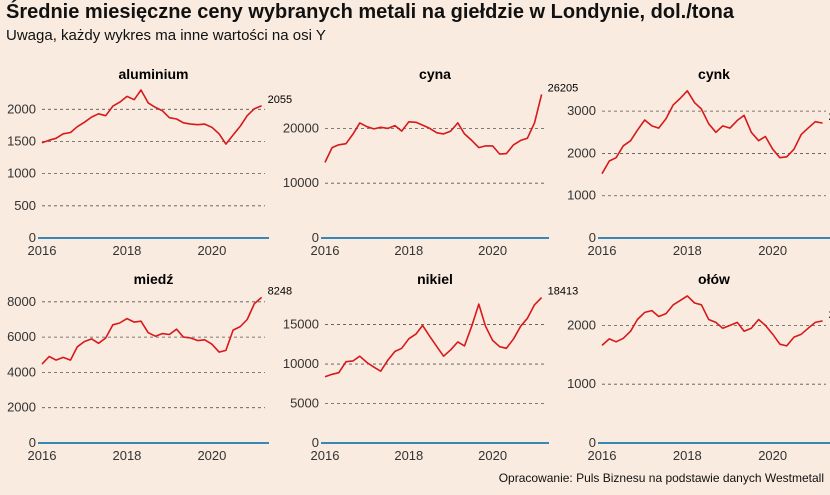 Image resolution: width=830 pixels, height=495 pixels. I want to click on end-value-label: 8248, so click(280, 291).